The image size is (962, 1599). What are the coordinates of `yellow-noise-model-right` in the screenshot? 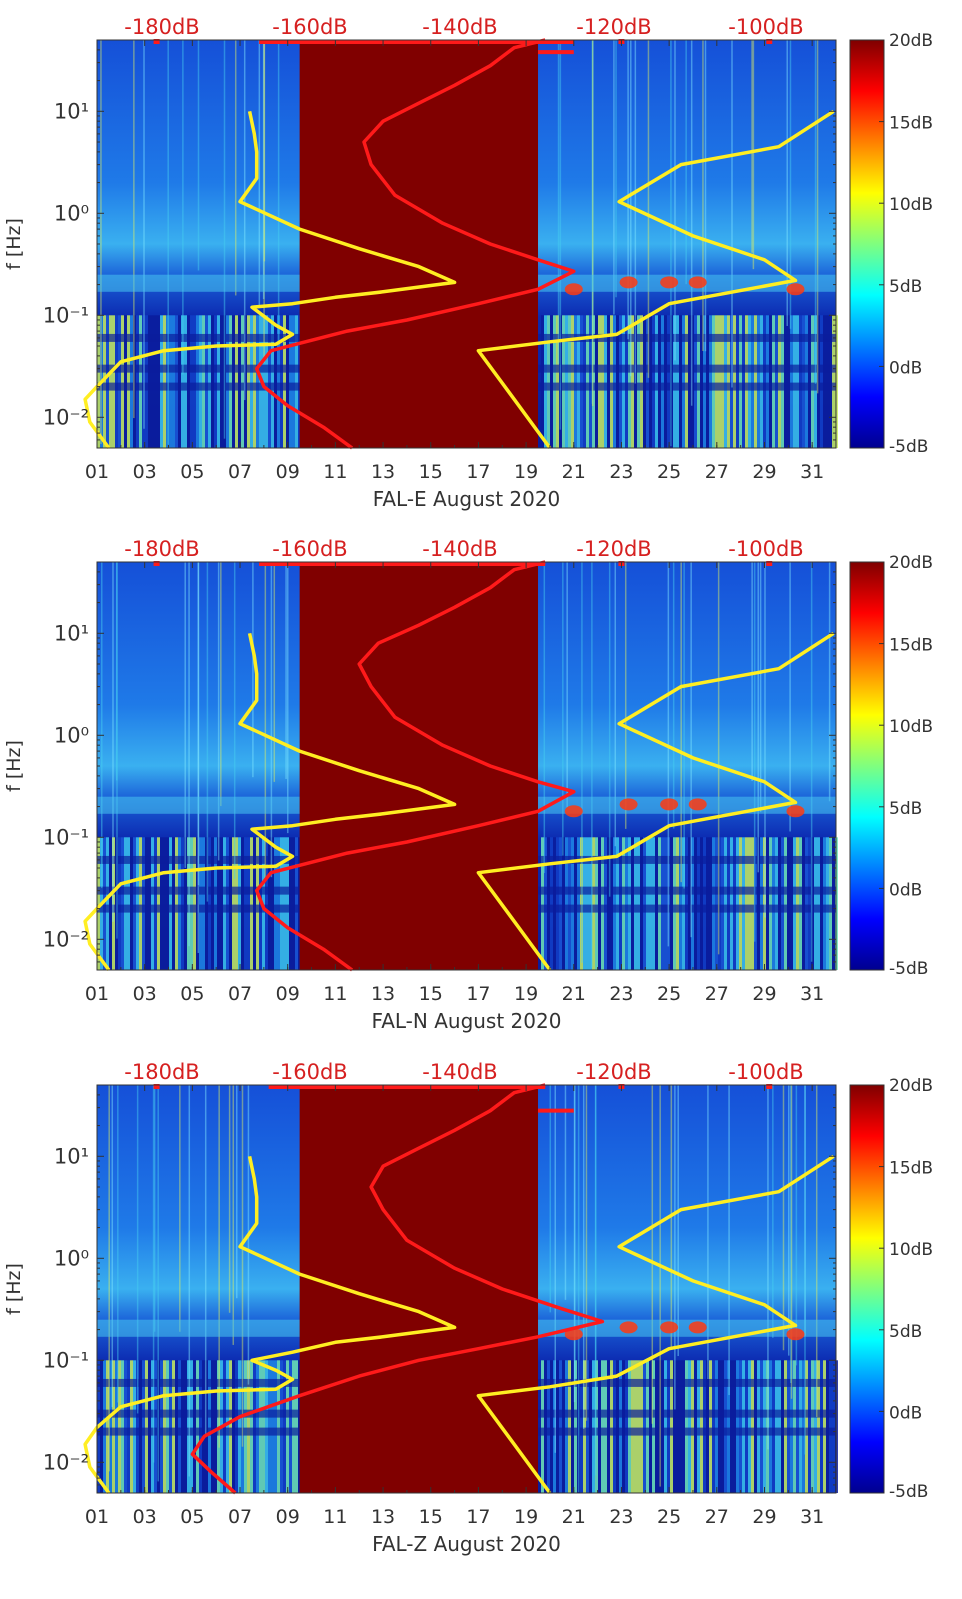 It's located at (655, 279).